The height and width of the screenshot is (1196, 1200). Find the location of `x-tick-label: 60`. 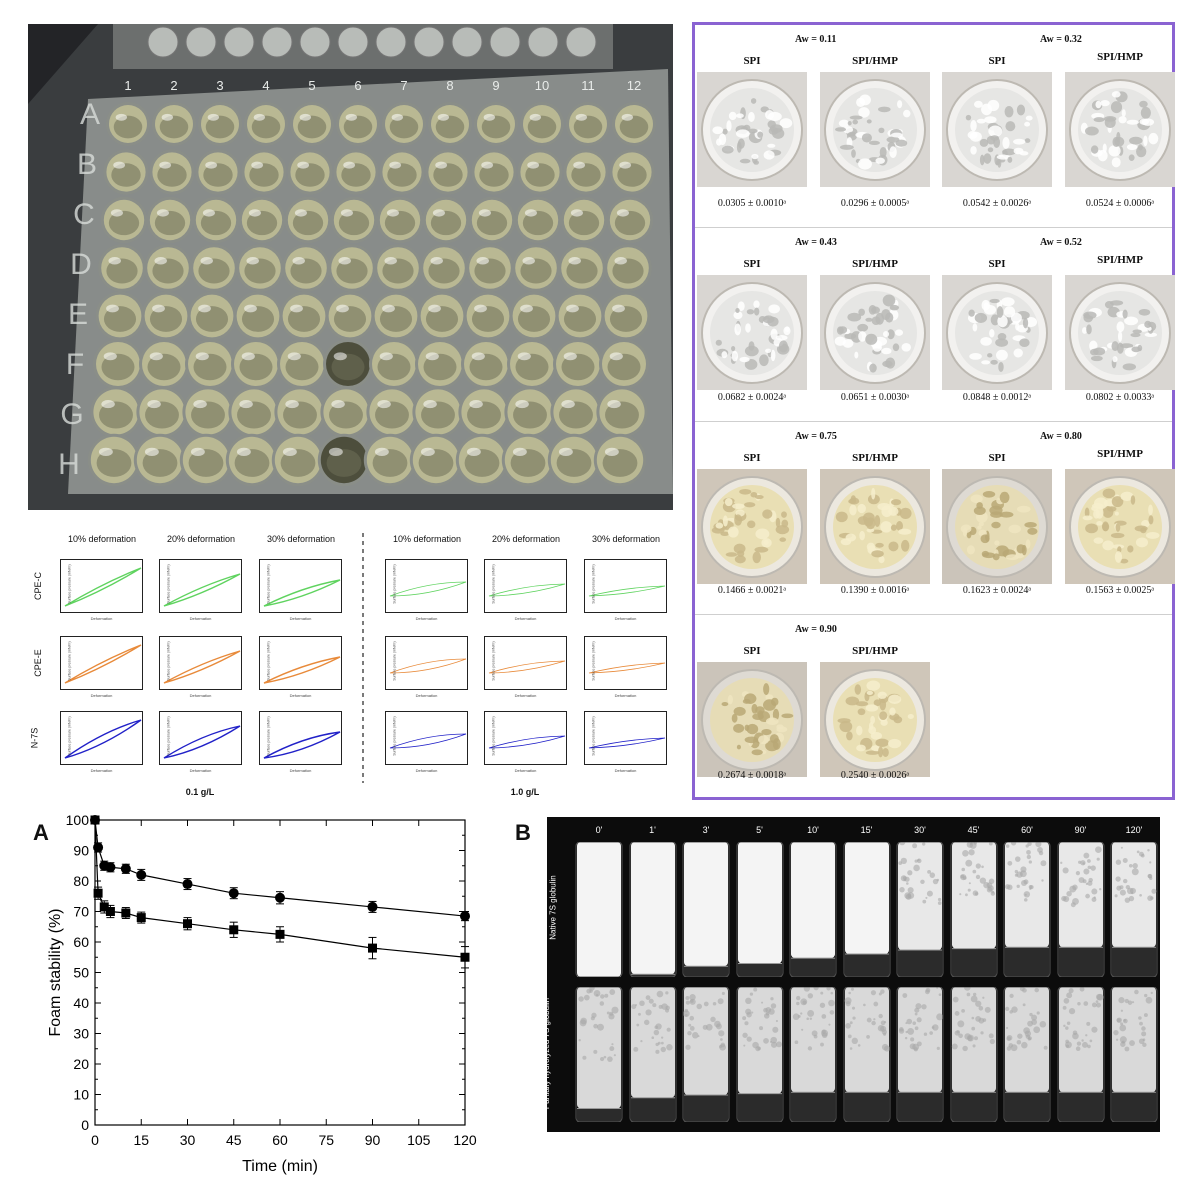

x-tick-label: 60 is located at coordinates (280, 1140).